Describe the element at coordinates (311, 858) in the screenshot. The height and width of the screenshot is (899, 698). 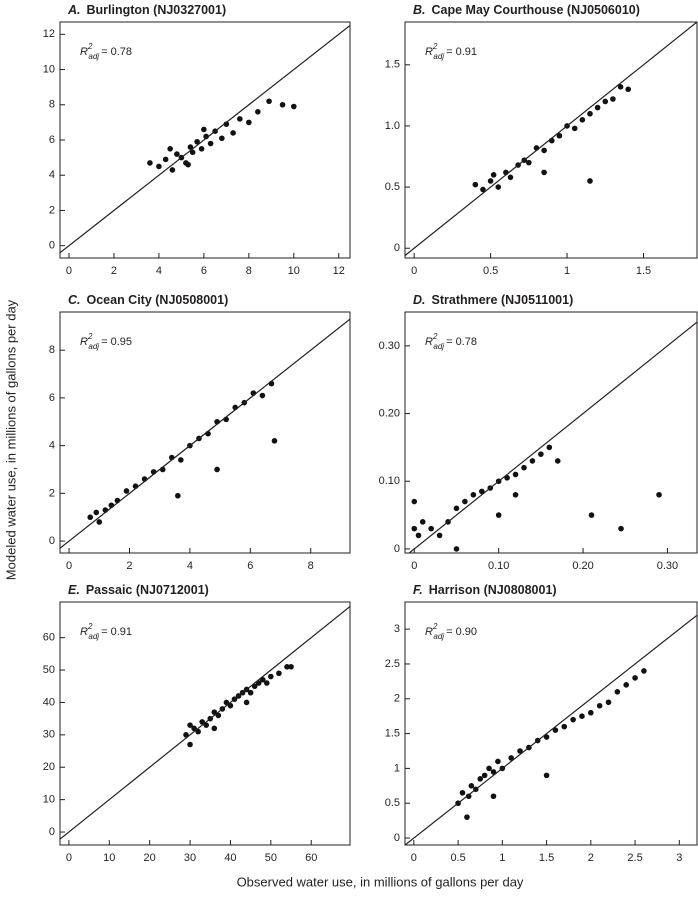
I see `x-tick-label: 60` at that location.